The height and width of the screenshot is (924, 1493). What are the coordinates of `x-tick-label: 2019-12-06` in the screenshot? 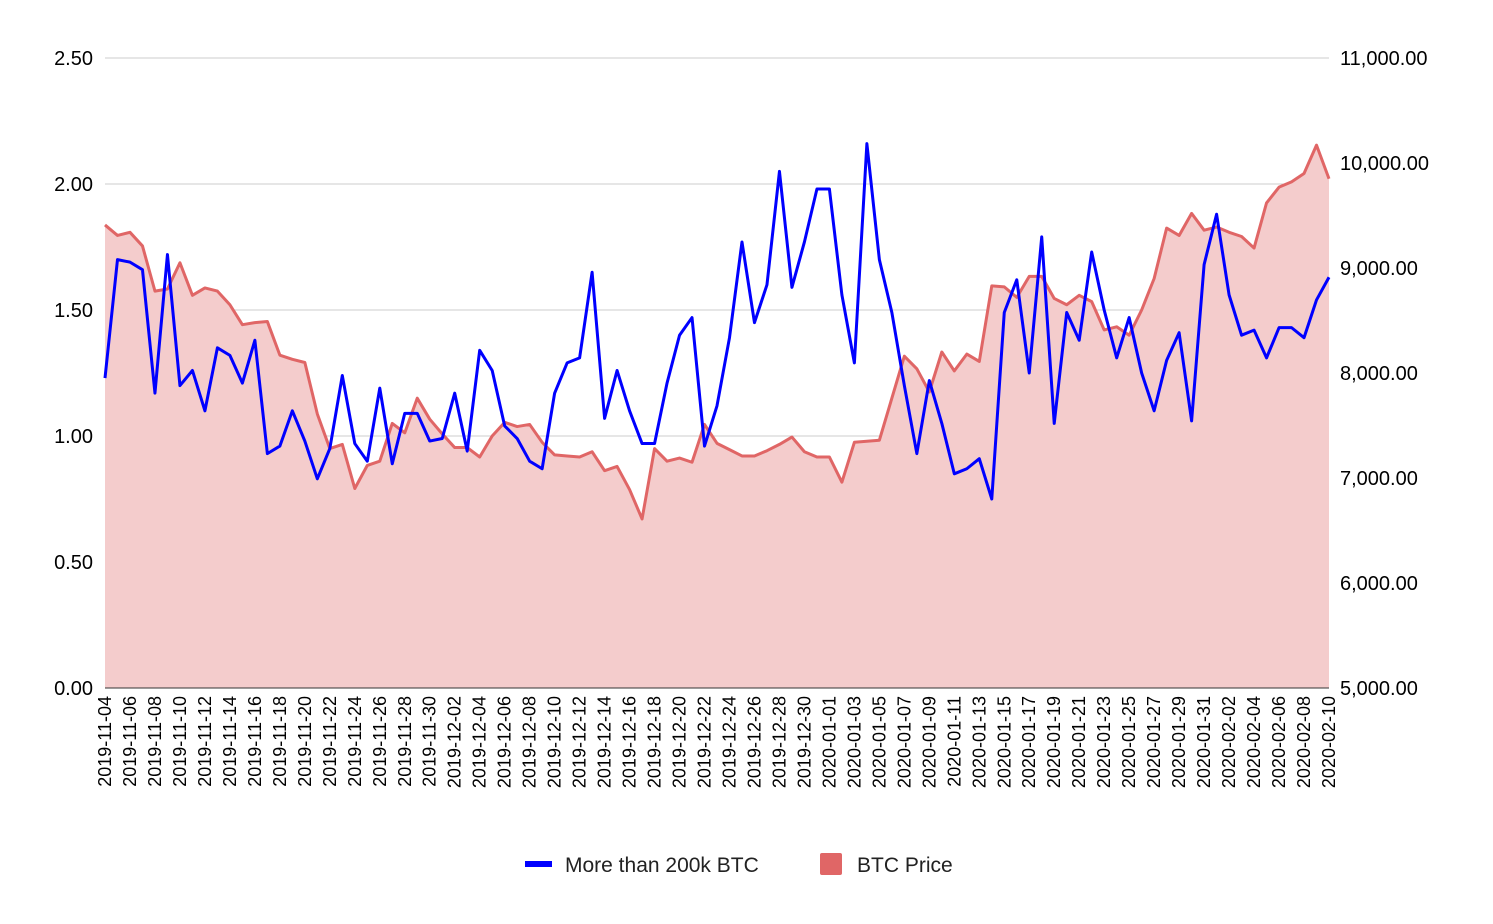 It's located at (505, 742).